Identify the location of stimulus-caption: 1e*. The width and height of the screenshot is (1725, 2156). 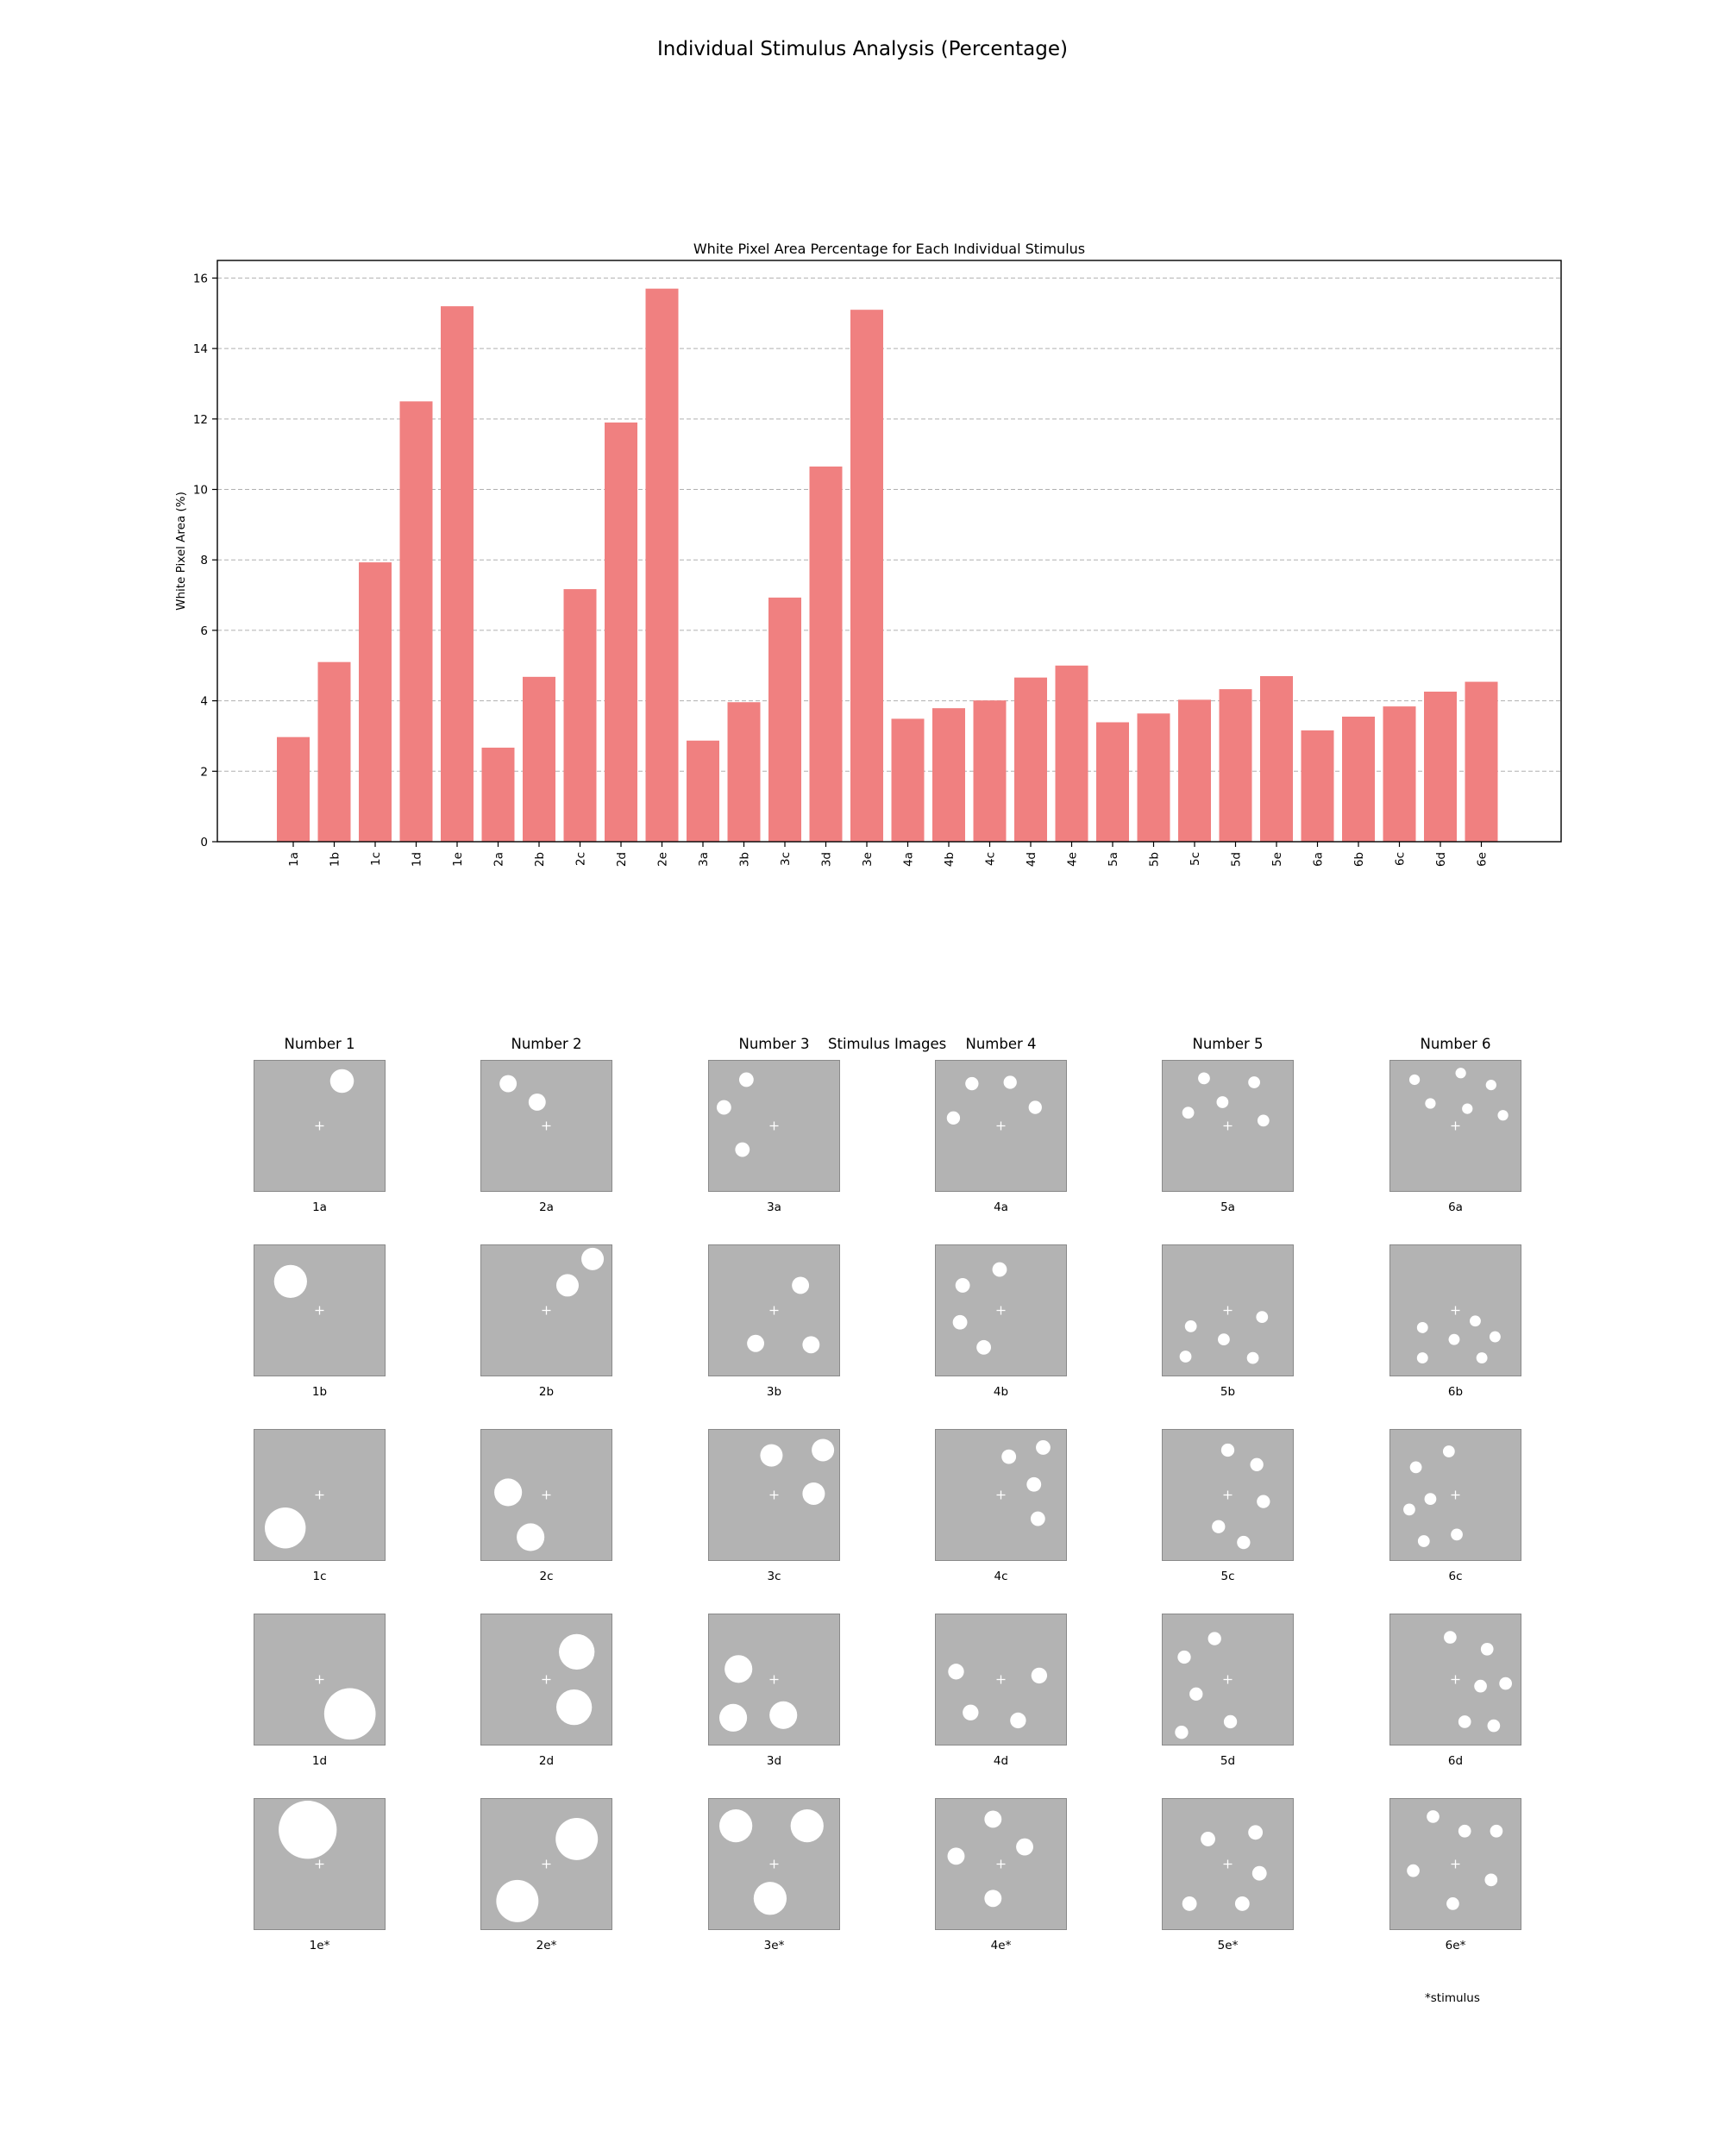
(320, 1945).